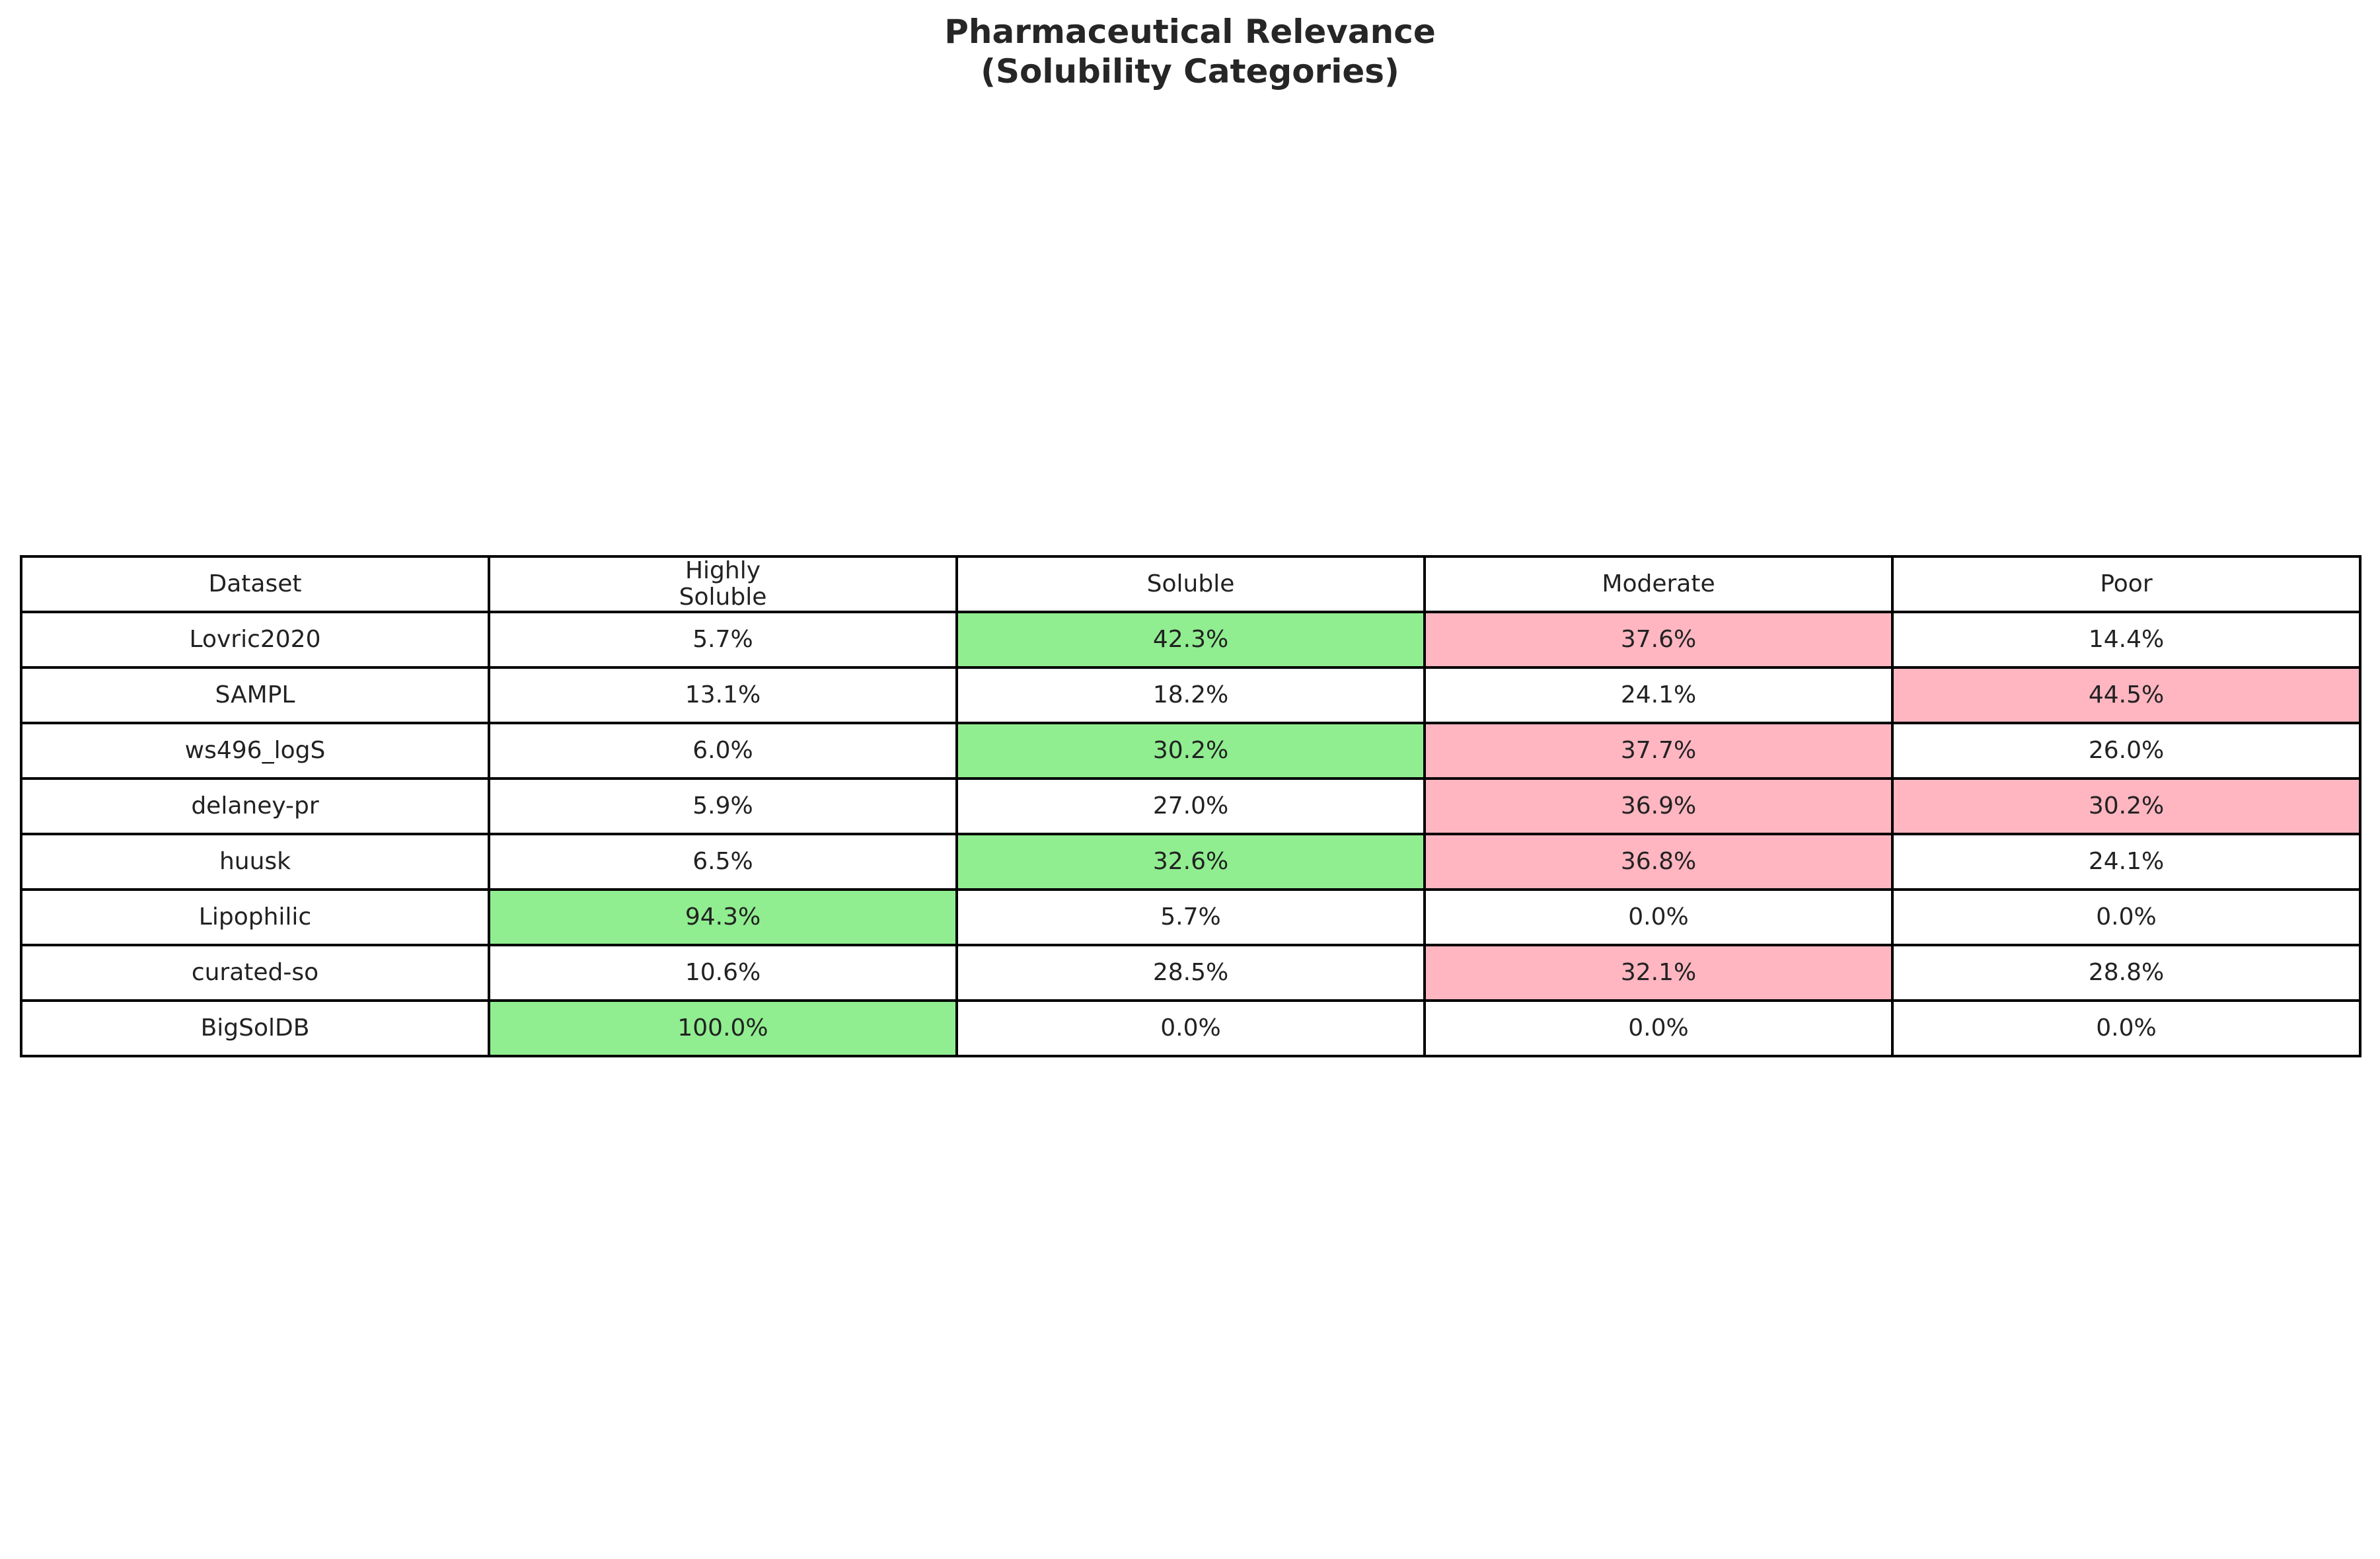  Describe the element at coordinates (723, 973) in the screenshot. I see `value-cell: 10.6%` at that location.